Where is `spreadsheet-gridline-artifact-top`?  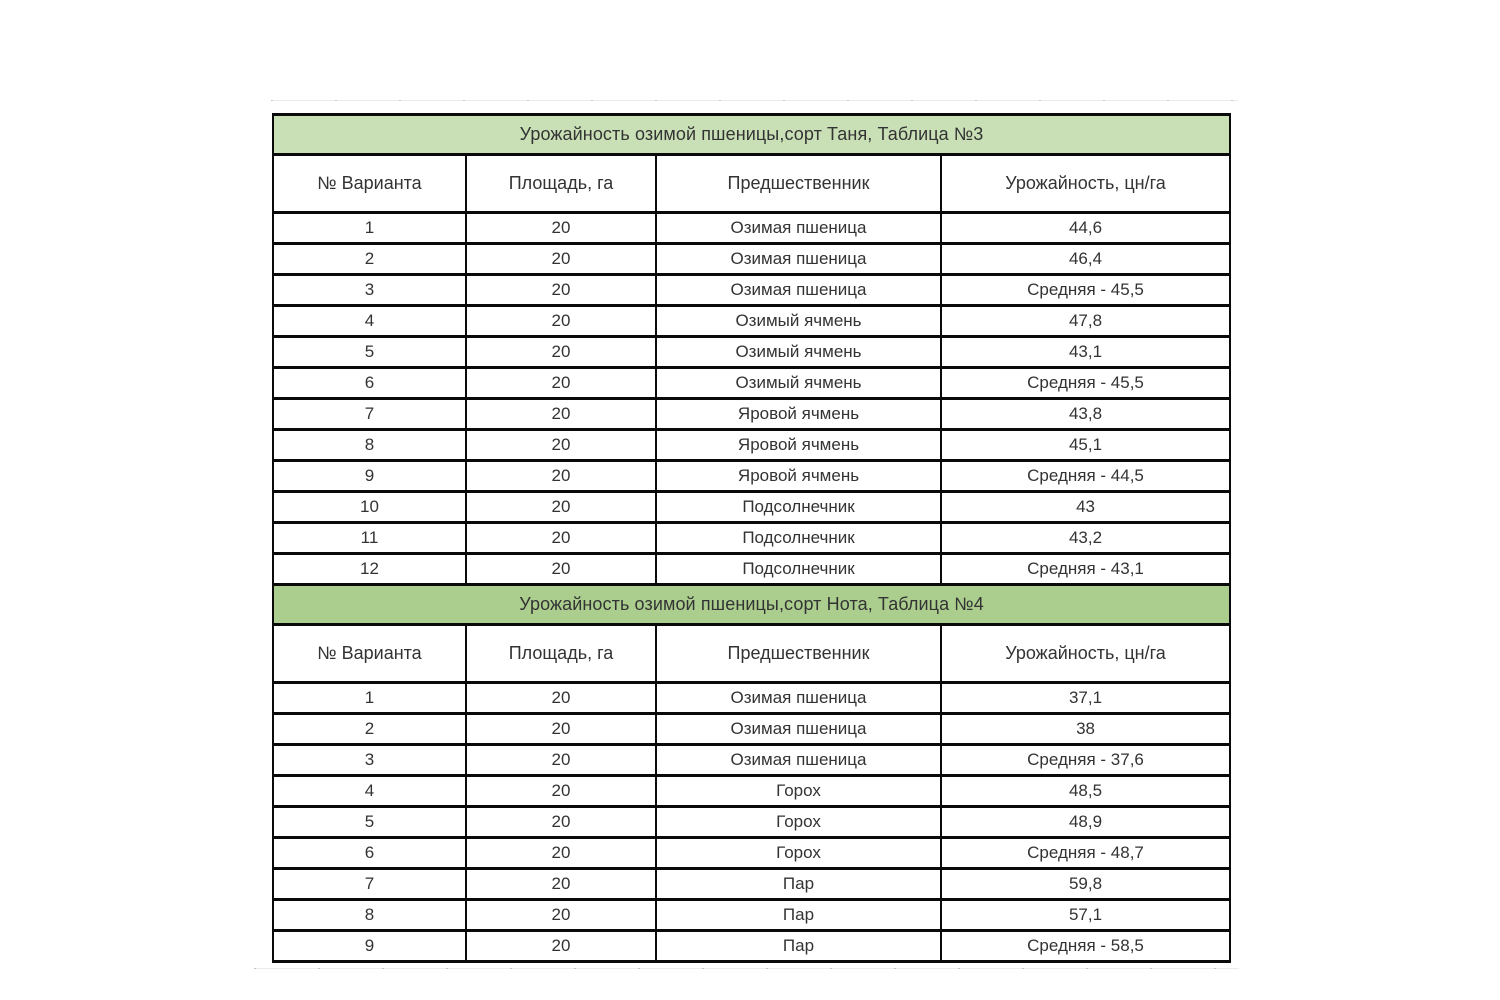 spreadsheet-gridline-artifact-top is located at coordinates (754, 100).